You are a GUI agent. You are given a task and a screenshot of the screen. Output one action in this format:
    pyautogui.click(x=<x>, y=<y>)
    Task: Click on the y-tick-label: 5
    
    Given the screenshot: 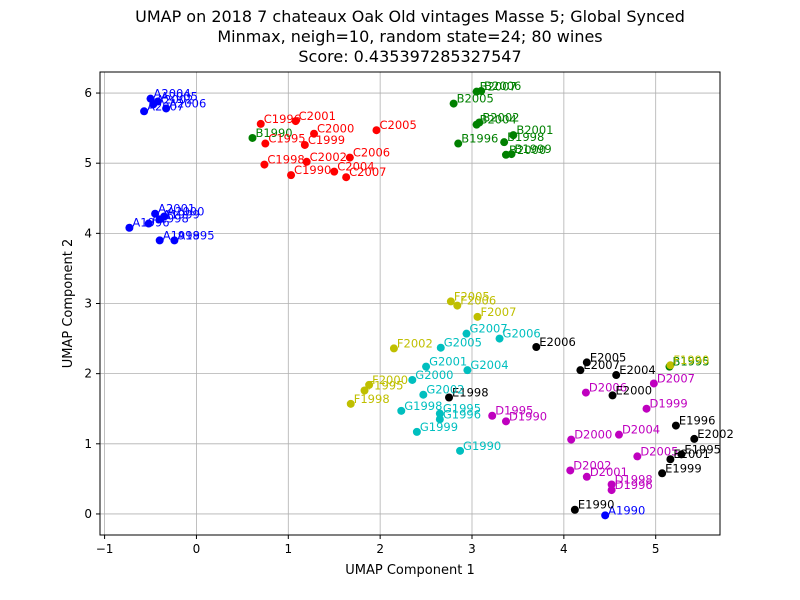 What is the action you would take?
    pyautogui.click(x=88, y=163)
    